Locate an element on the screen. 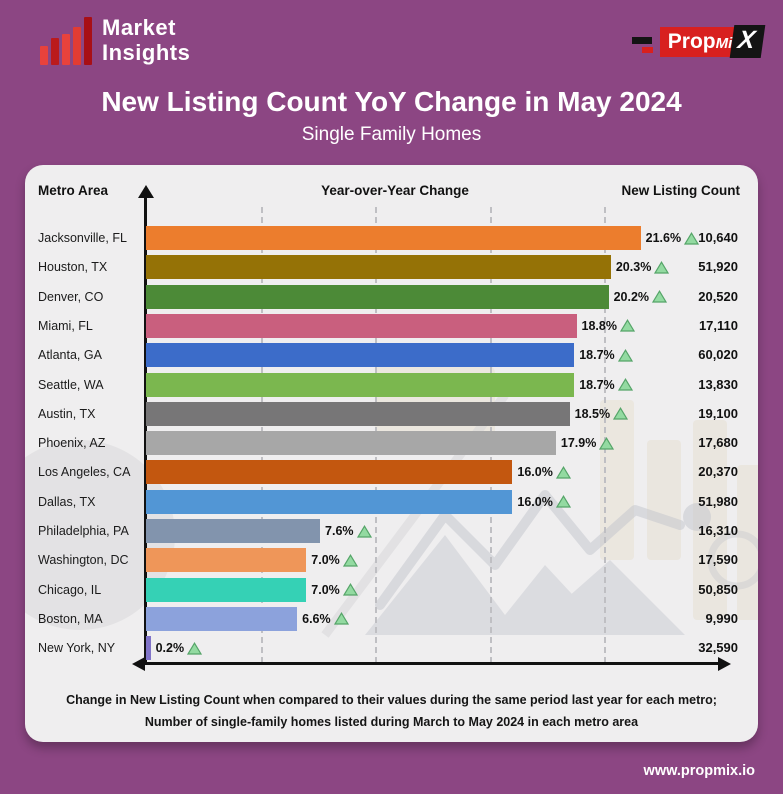 The image size is (783, 794). count-label: 17,680 is located at coordinates (718, 443).